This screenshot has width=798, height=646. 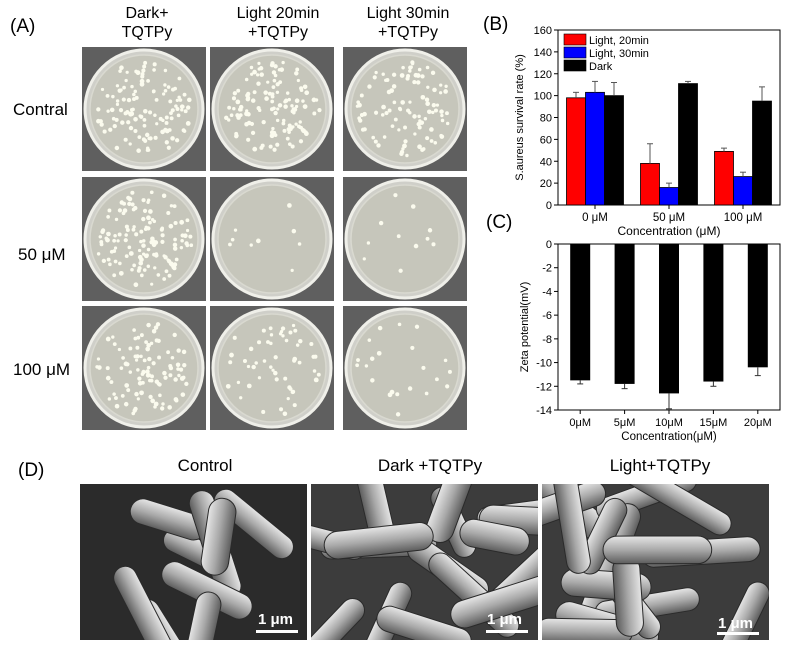 I want to click on bar, so click(x=614, y=150).